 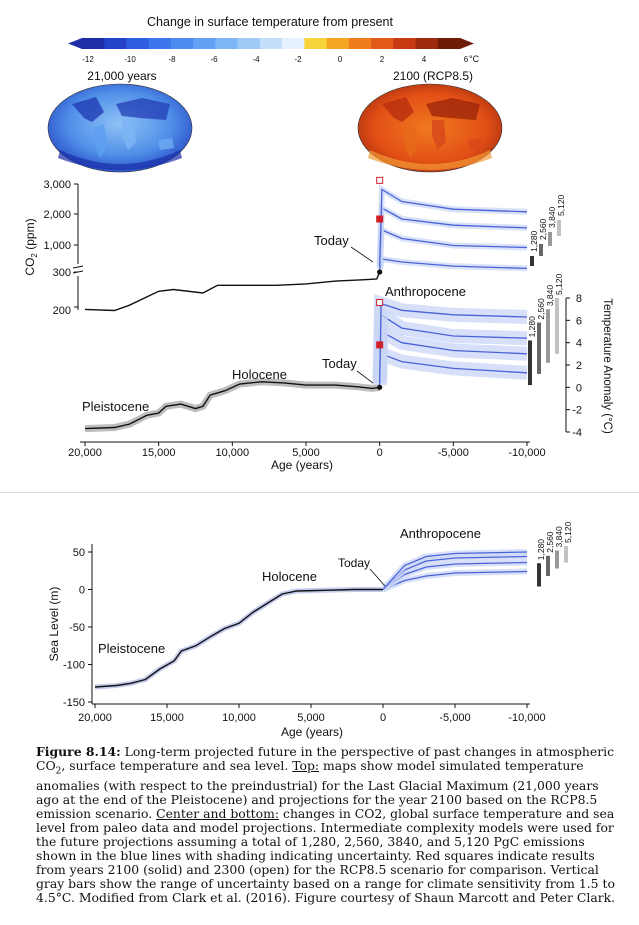 What do you see at coordinates (467, 43) in the screenshot?
I see `colorbar-right-arrow` at bounding box center [467, 43].